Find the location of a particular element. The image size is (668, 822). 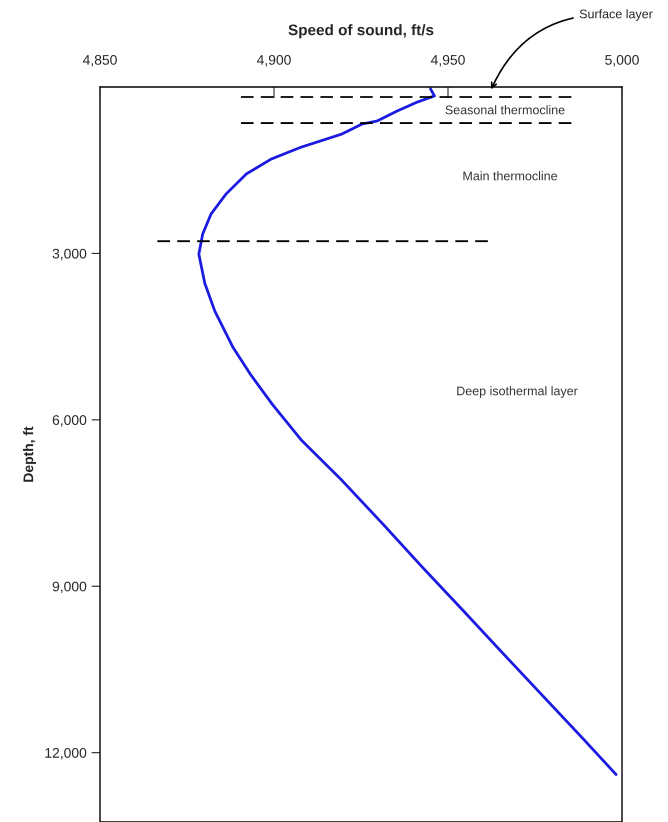

annotation: Main thermocline is located at coordinates (510, 175).